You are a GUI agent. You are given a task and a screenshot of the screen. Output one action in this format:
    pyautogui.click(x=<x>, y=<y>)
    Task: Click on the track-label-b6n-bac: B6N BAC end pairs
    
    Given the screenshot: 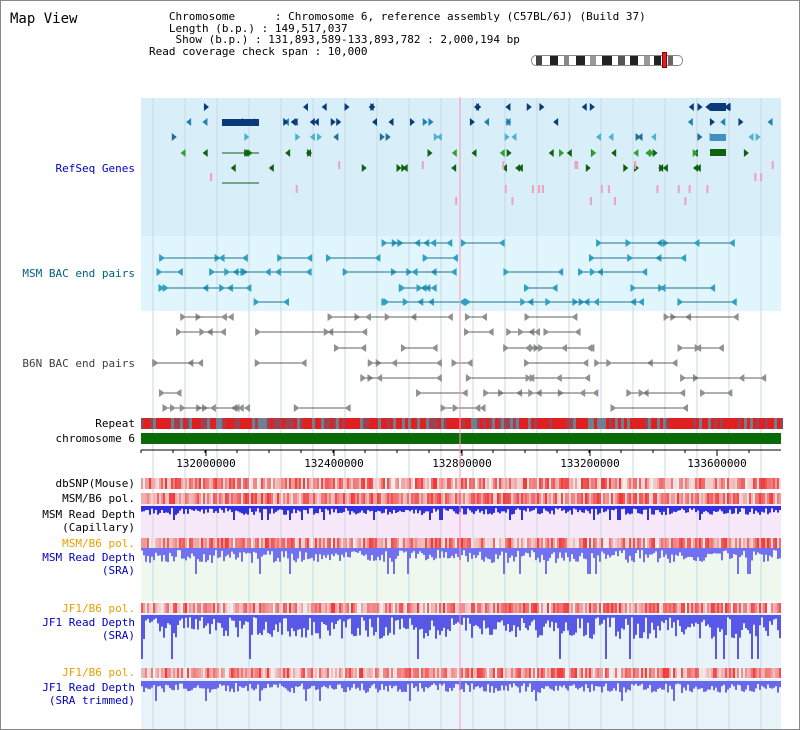 What is the action you would take?
    pyautogui.click(x=78, y=363)
    